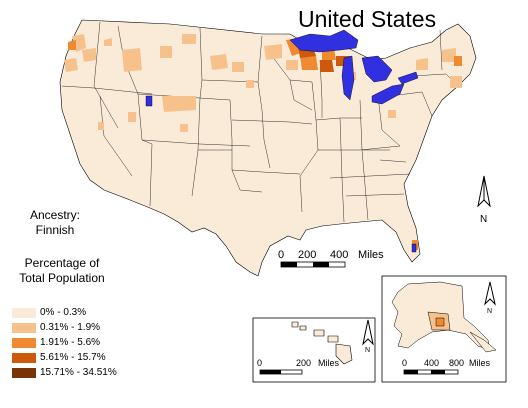 This screenshot has width=528, height=408. What do you see at coordinates (281, 372) in the screenshot?
I see `scalebar-hawaii` at bounding box center [281, 372].